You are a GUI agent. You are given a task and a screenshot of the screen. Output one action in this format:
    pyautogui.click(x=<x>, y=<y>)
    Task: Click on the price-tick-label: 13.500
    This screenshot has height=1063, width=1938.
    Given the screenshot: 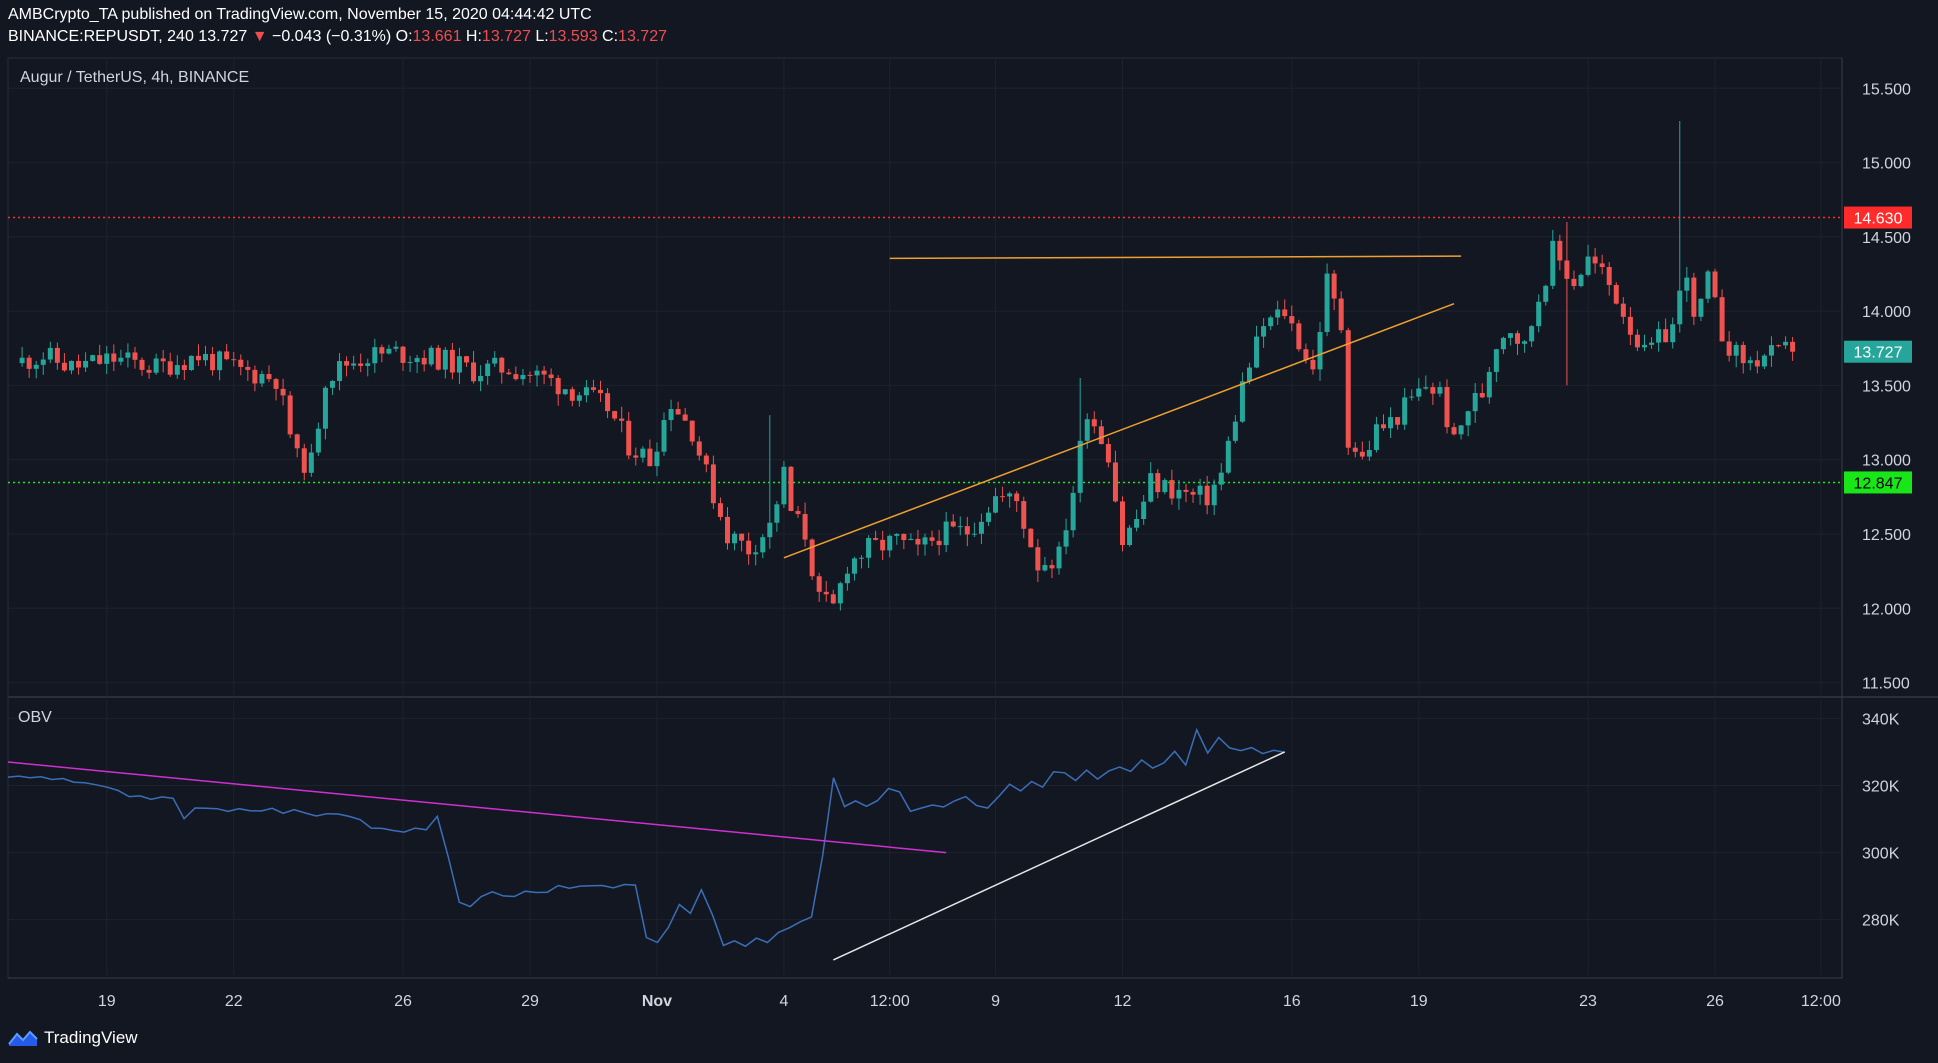 What is the action you would take?
    pyautogui.click(x=1886, y=386)
    